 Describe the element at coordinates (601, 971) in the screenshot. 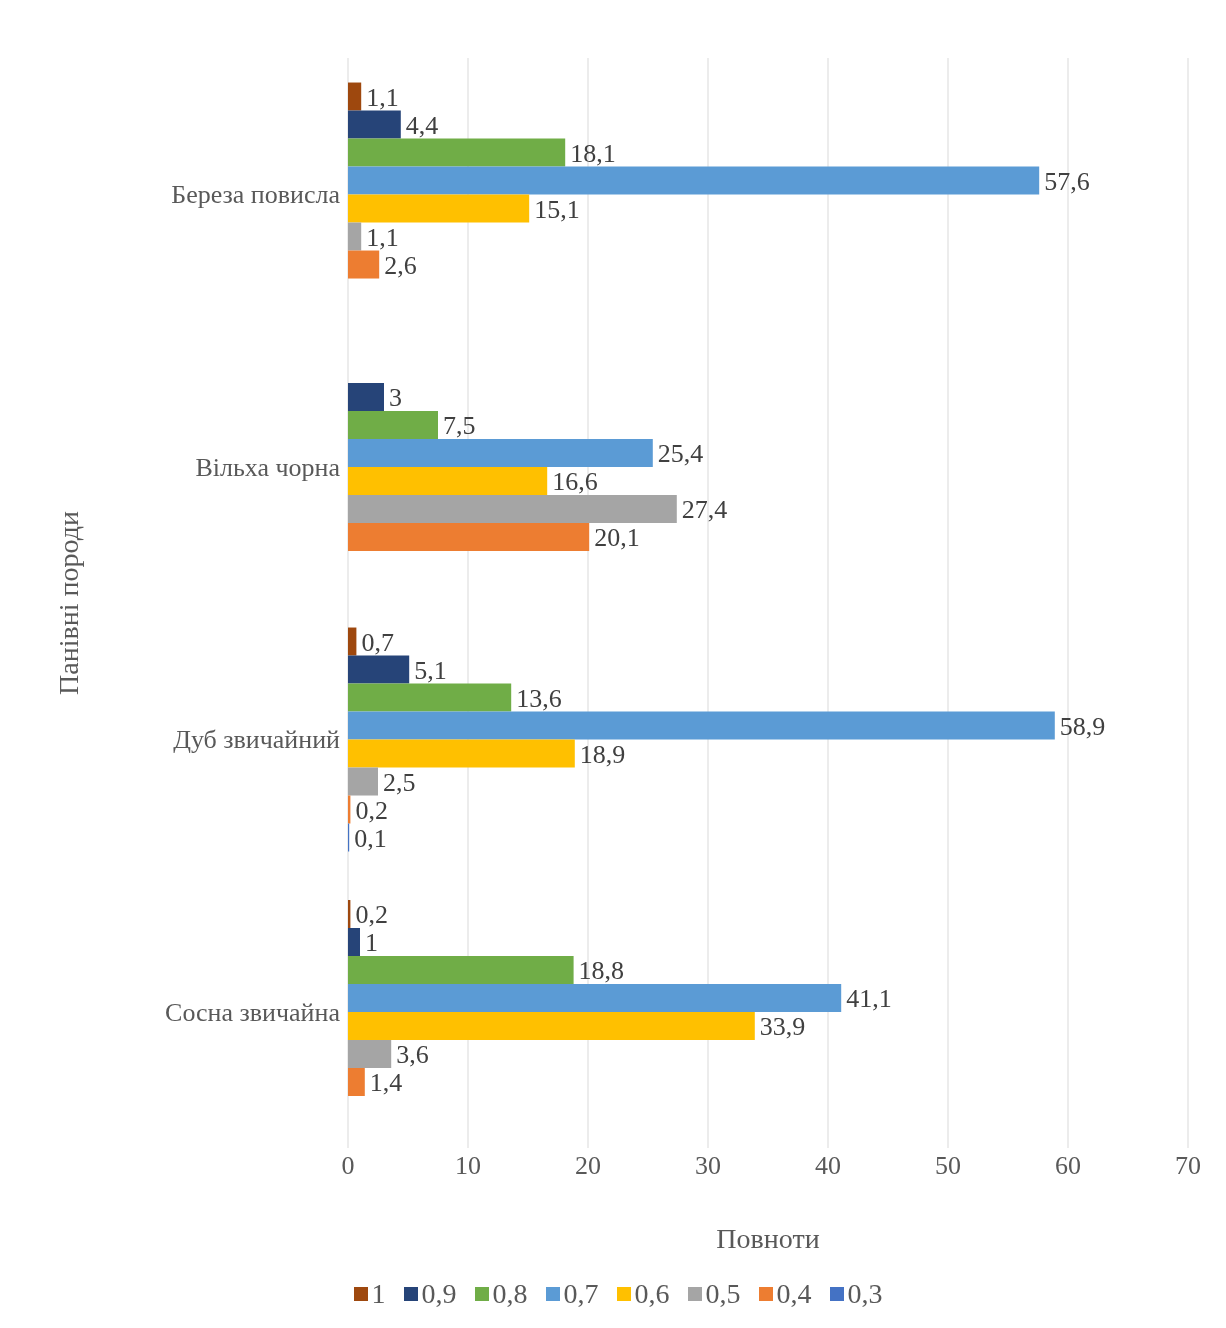

I see `data-label: 18,8` at that location.